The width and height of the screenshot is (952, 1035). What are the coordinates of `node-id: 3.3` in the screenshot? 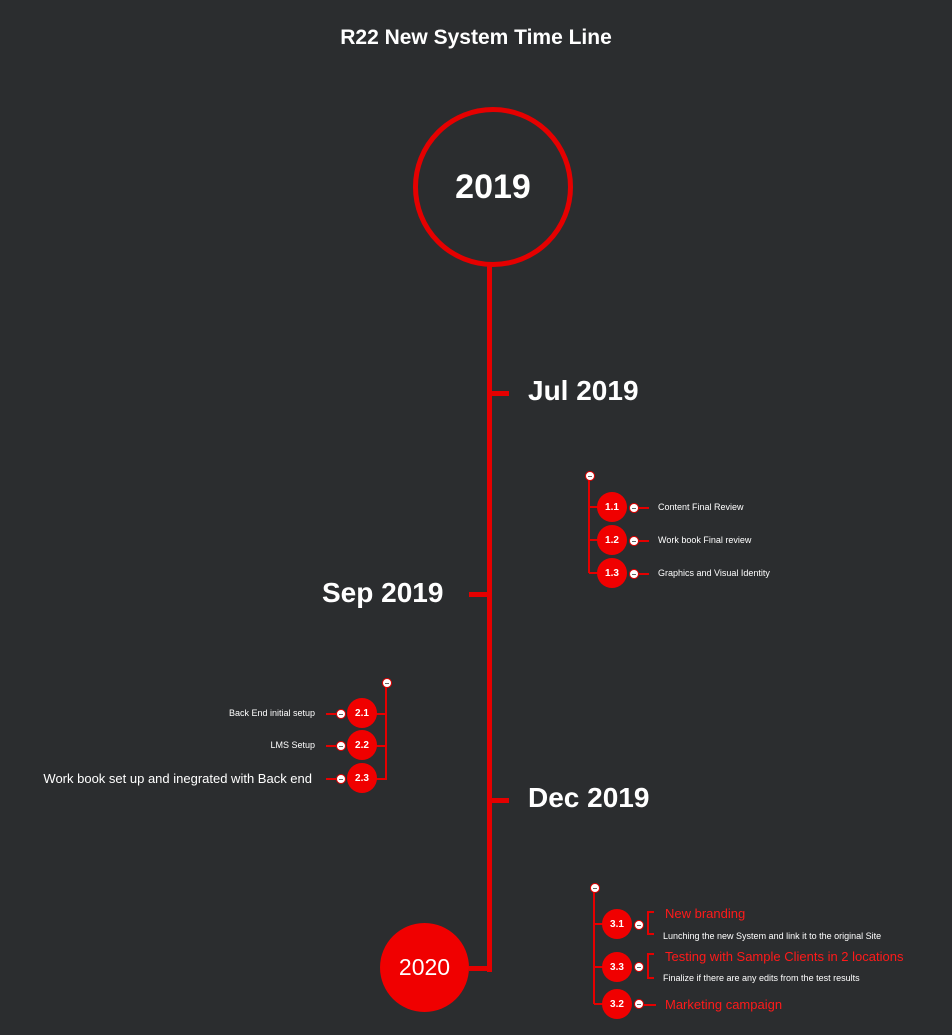 It's located at (617, 967).